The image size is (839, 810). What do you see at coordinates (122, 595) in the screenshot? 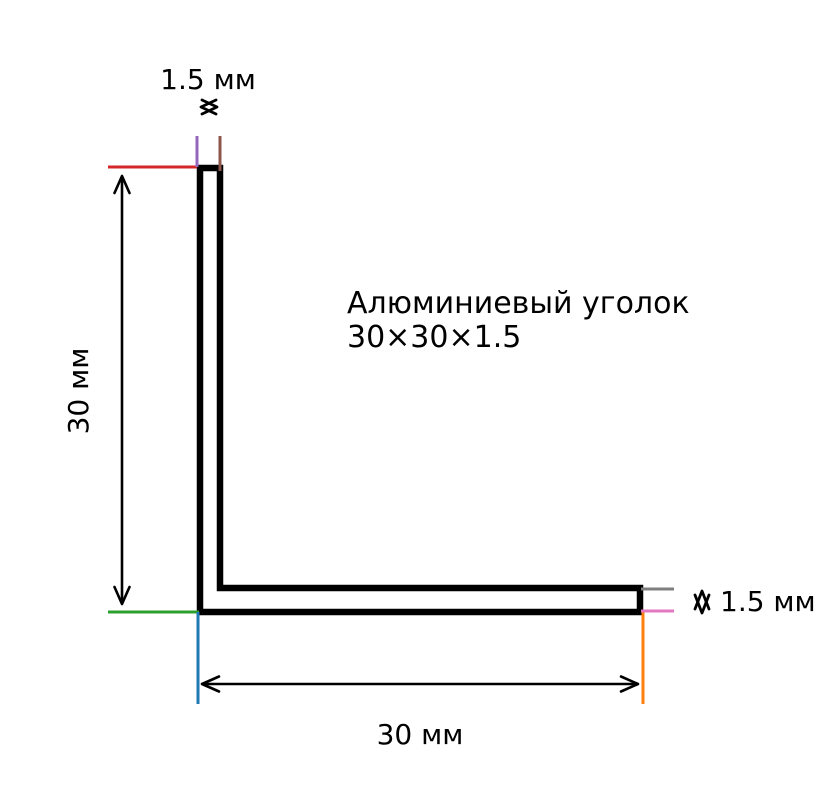
I see `height-arrowhead-down-icon` at bounding box center [122, 595].